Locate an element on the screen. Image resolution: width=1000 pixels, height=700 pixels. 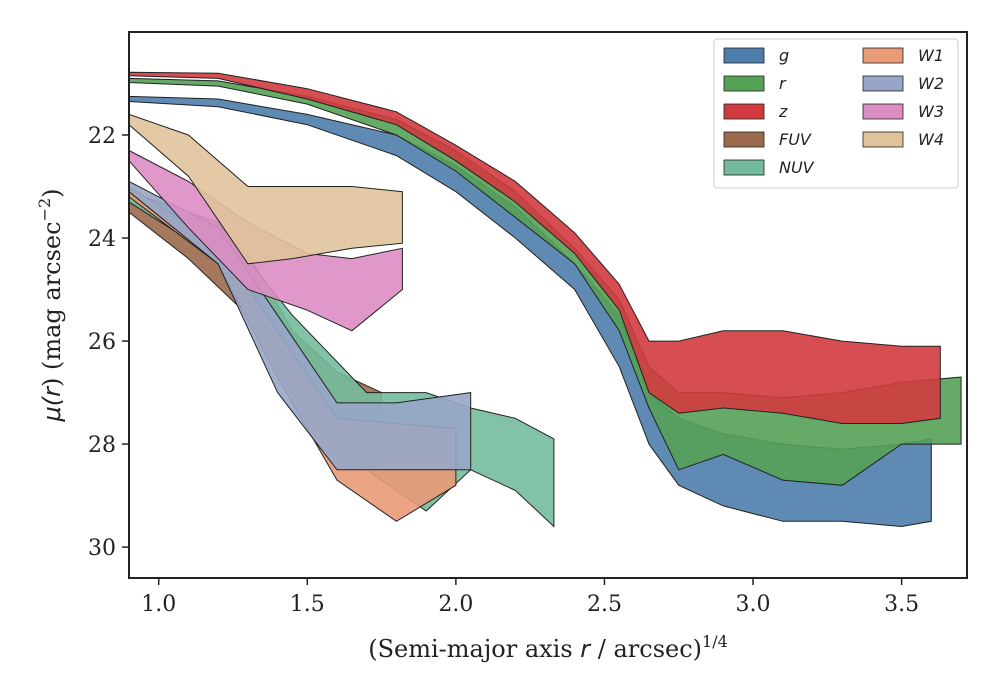
x-axis-label-var: r is located at coordinates (586, 649).